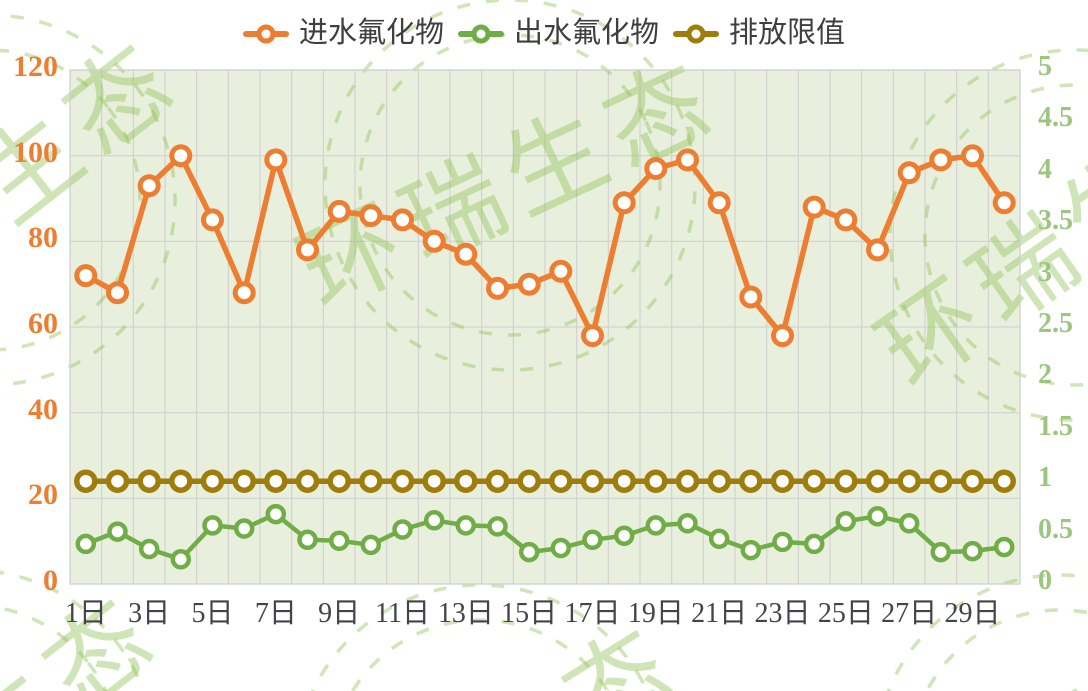 This screenshot has height=691, width=1088. What do you see at coordinates (586, 33) in the screenshot?
I see `legend-label-effluent: 出水氟化物` at bounding box center [586, 33].